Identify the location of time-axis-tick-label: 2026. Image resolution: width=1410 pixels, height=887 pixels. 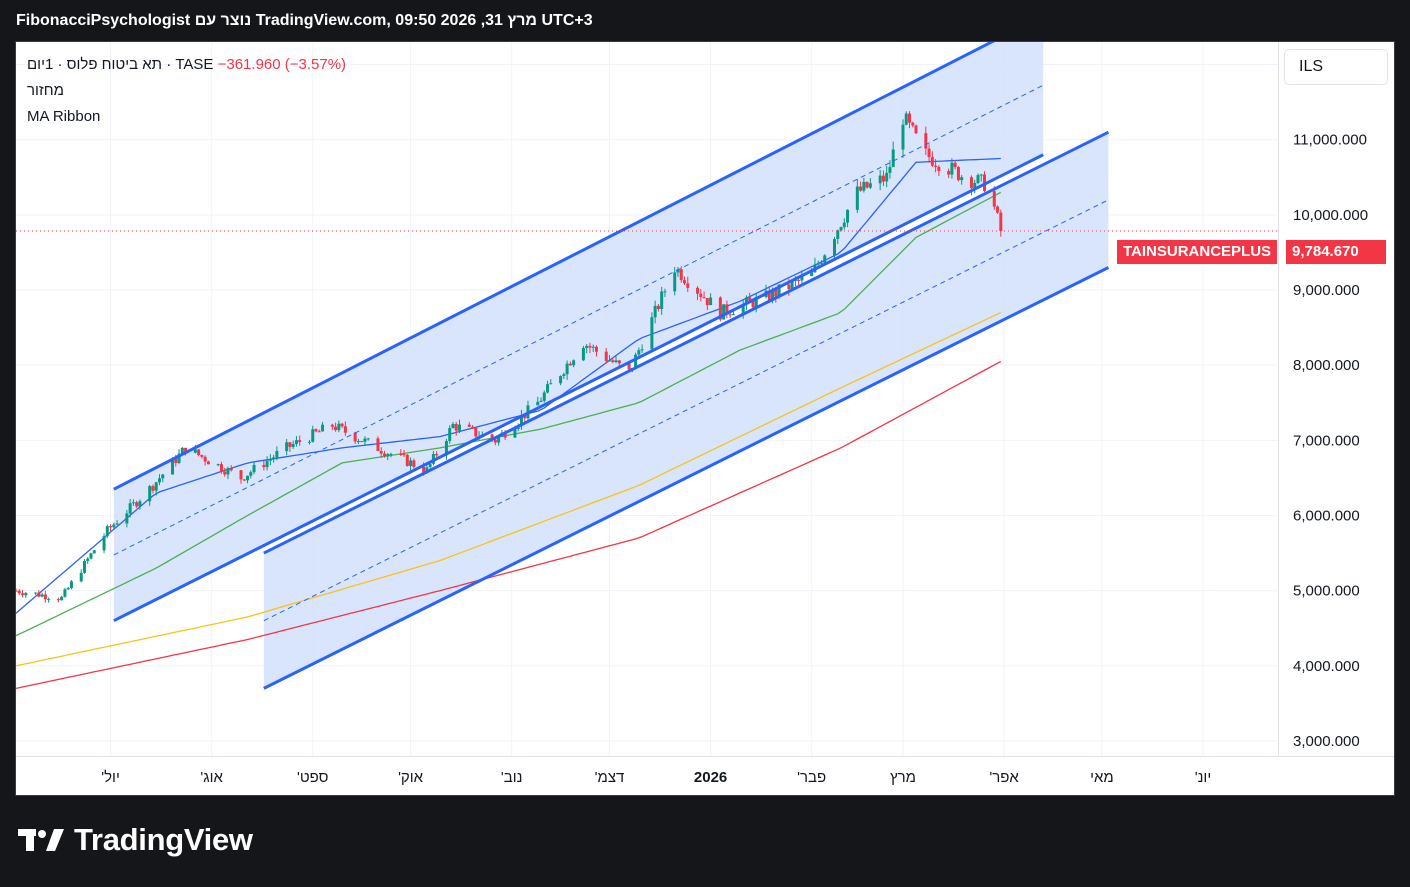
(710, 777).